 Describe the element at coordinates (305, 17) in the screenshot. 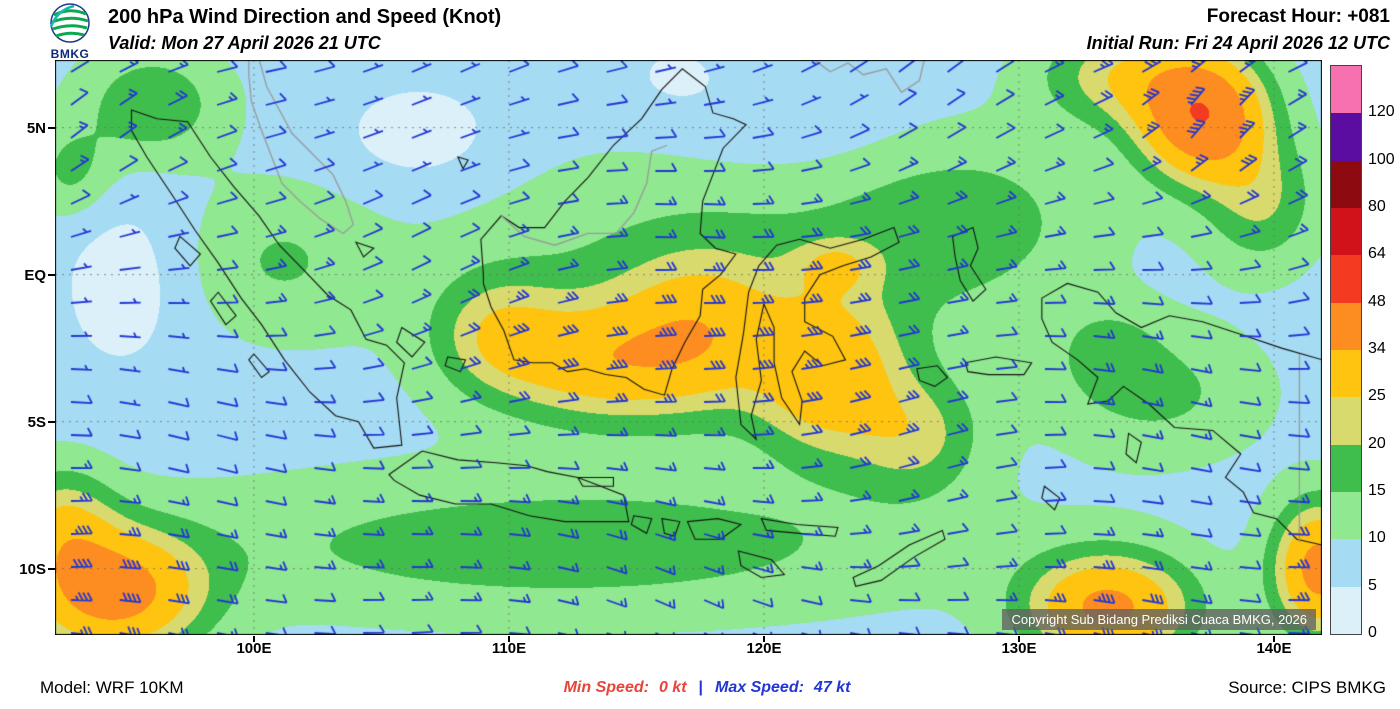

I see `map-title: 200 hPa Wind Direction and Speed (Knot)` at that location.